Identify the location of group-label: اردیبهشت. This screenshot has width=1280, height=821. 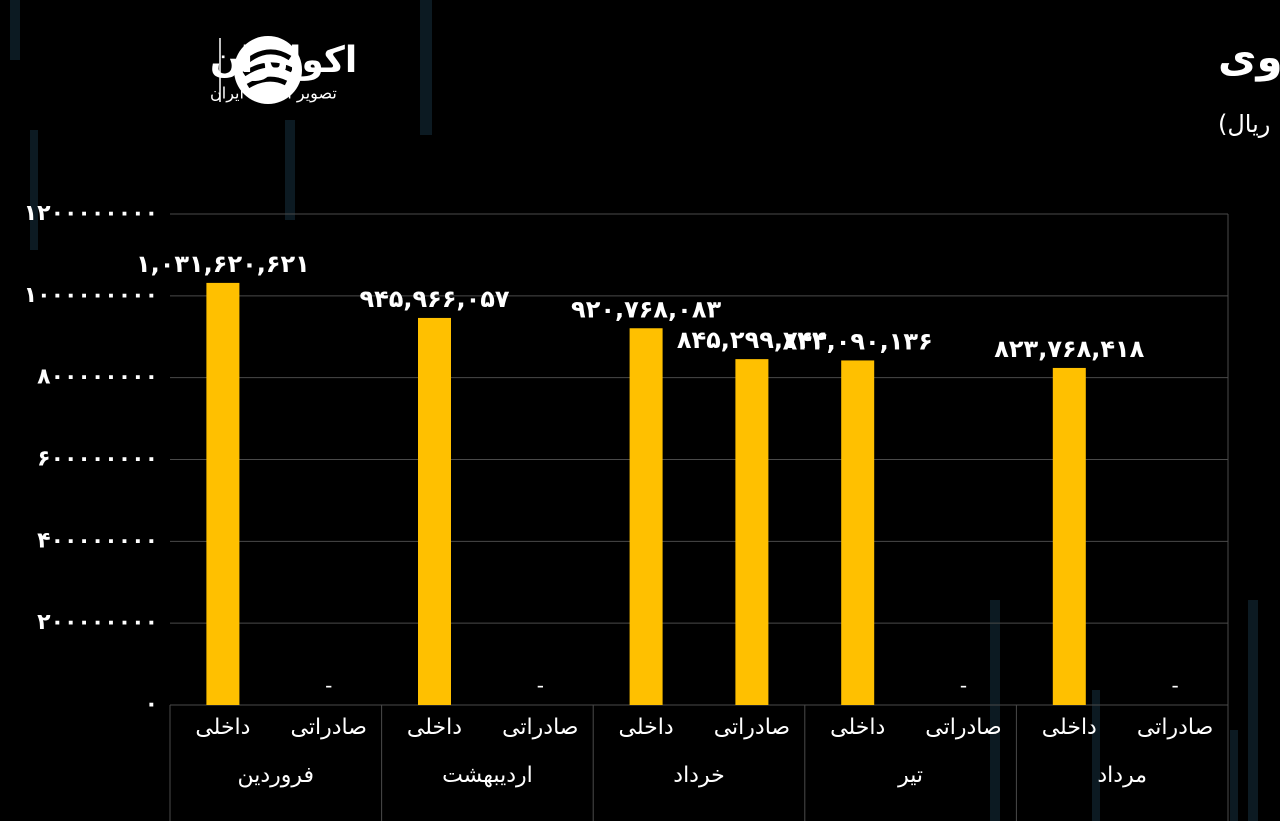
(487, 775).